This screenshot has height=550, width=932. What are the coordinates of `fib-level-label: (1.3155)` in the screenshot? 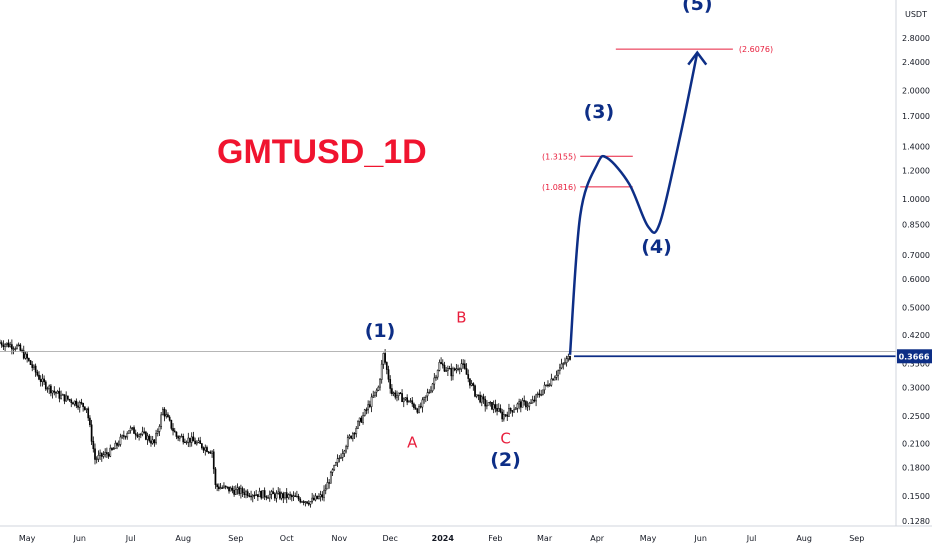 It's located at (559, 156).